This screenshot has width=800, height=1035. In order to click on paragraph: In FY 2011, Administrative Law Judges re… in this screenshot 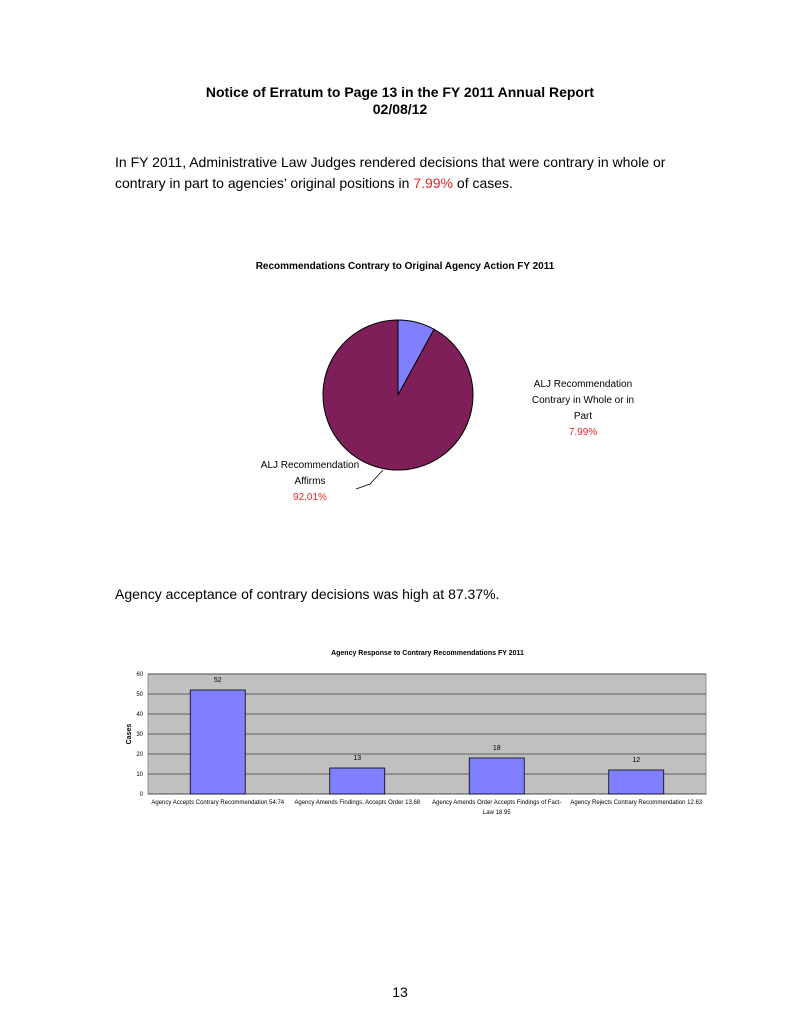, I will do `click(410, 173)`.